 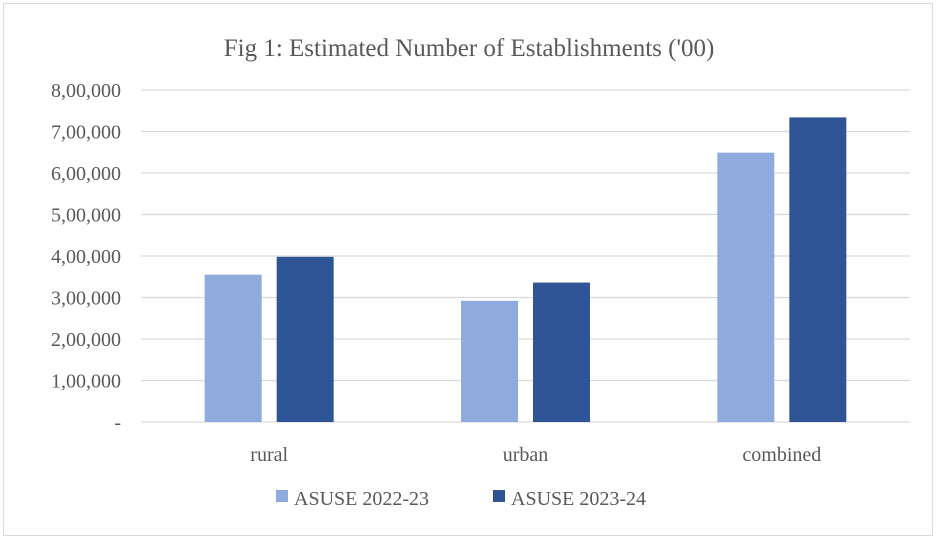 What do you see at coordinates (86, 299) in the screenshot?
I see `y-tick-label: 3,00,000` at bounding box center [86, 299].